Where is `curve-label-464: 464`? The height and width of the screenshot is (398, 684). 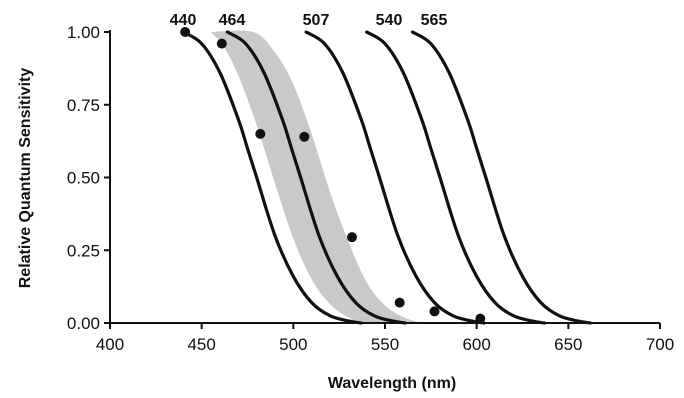
curve-label-464: 464 is located at coordinates (232, 20).